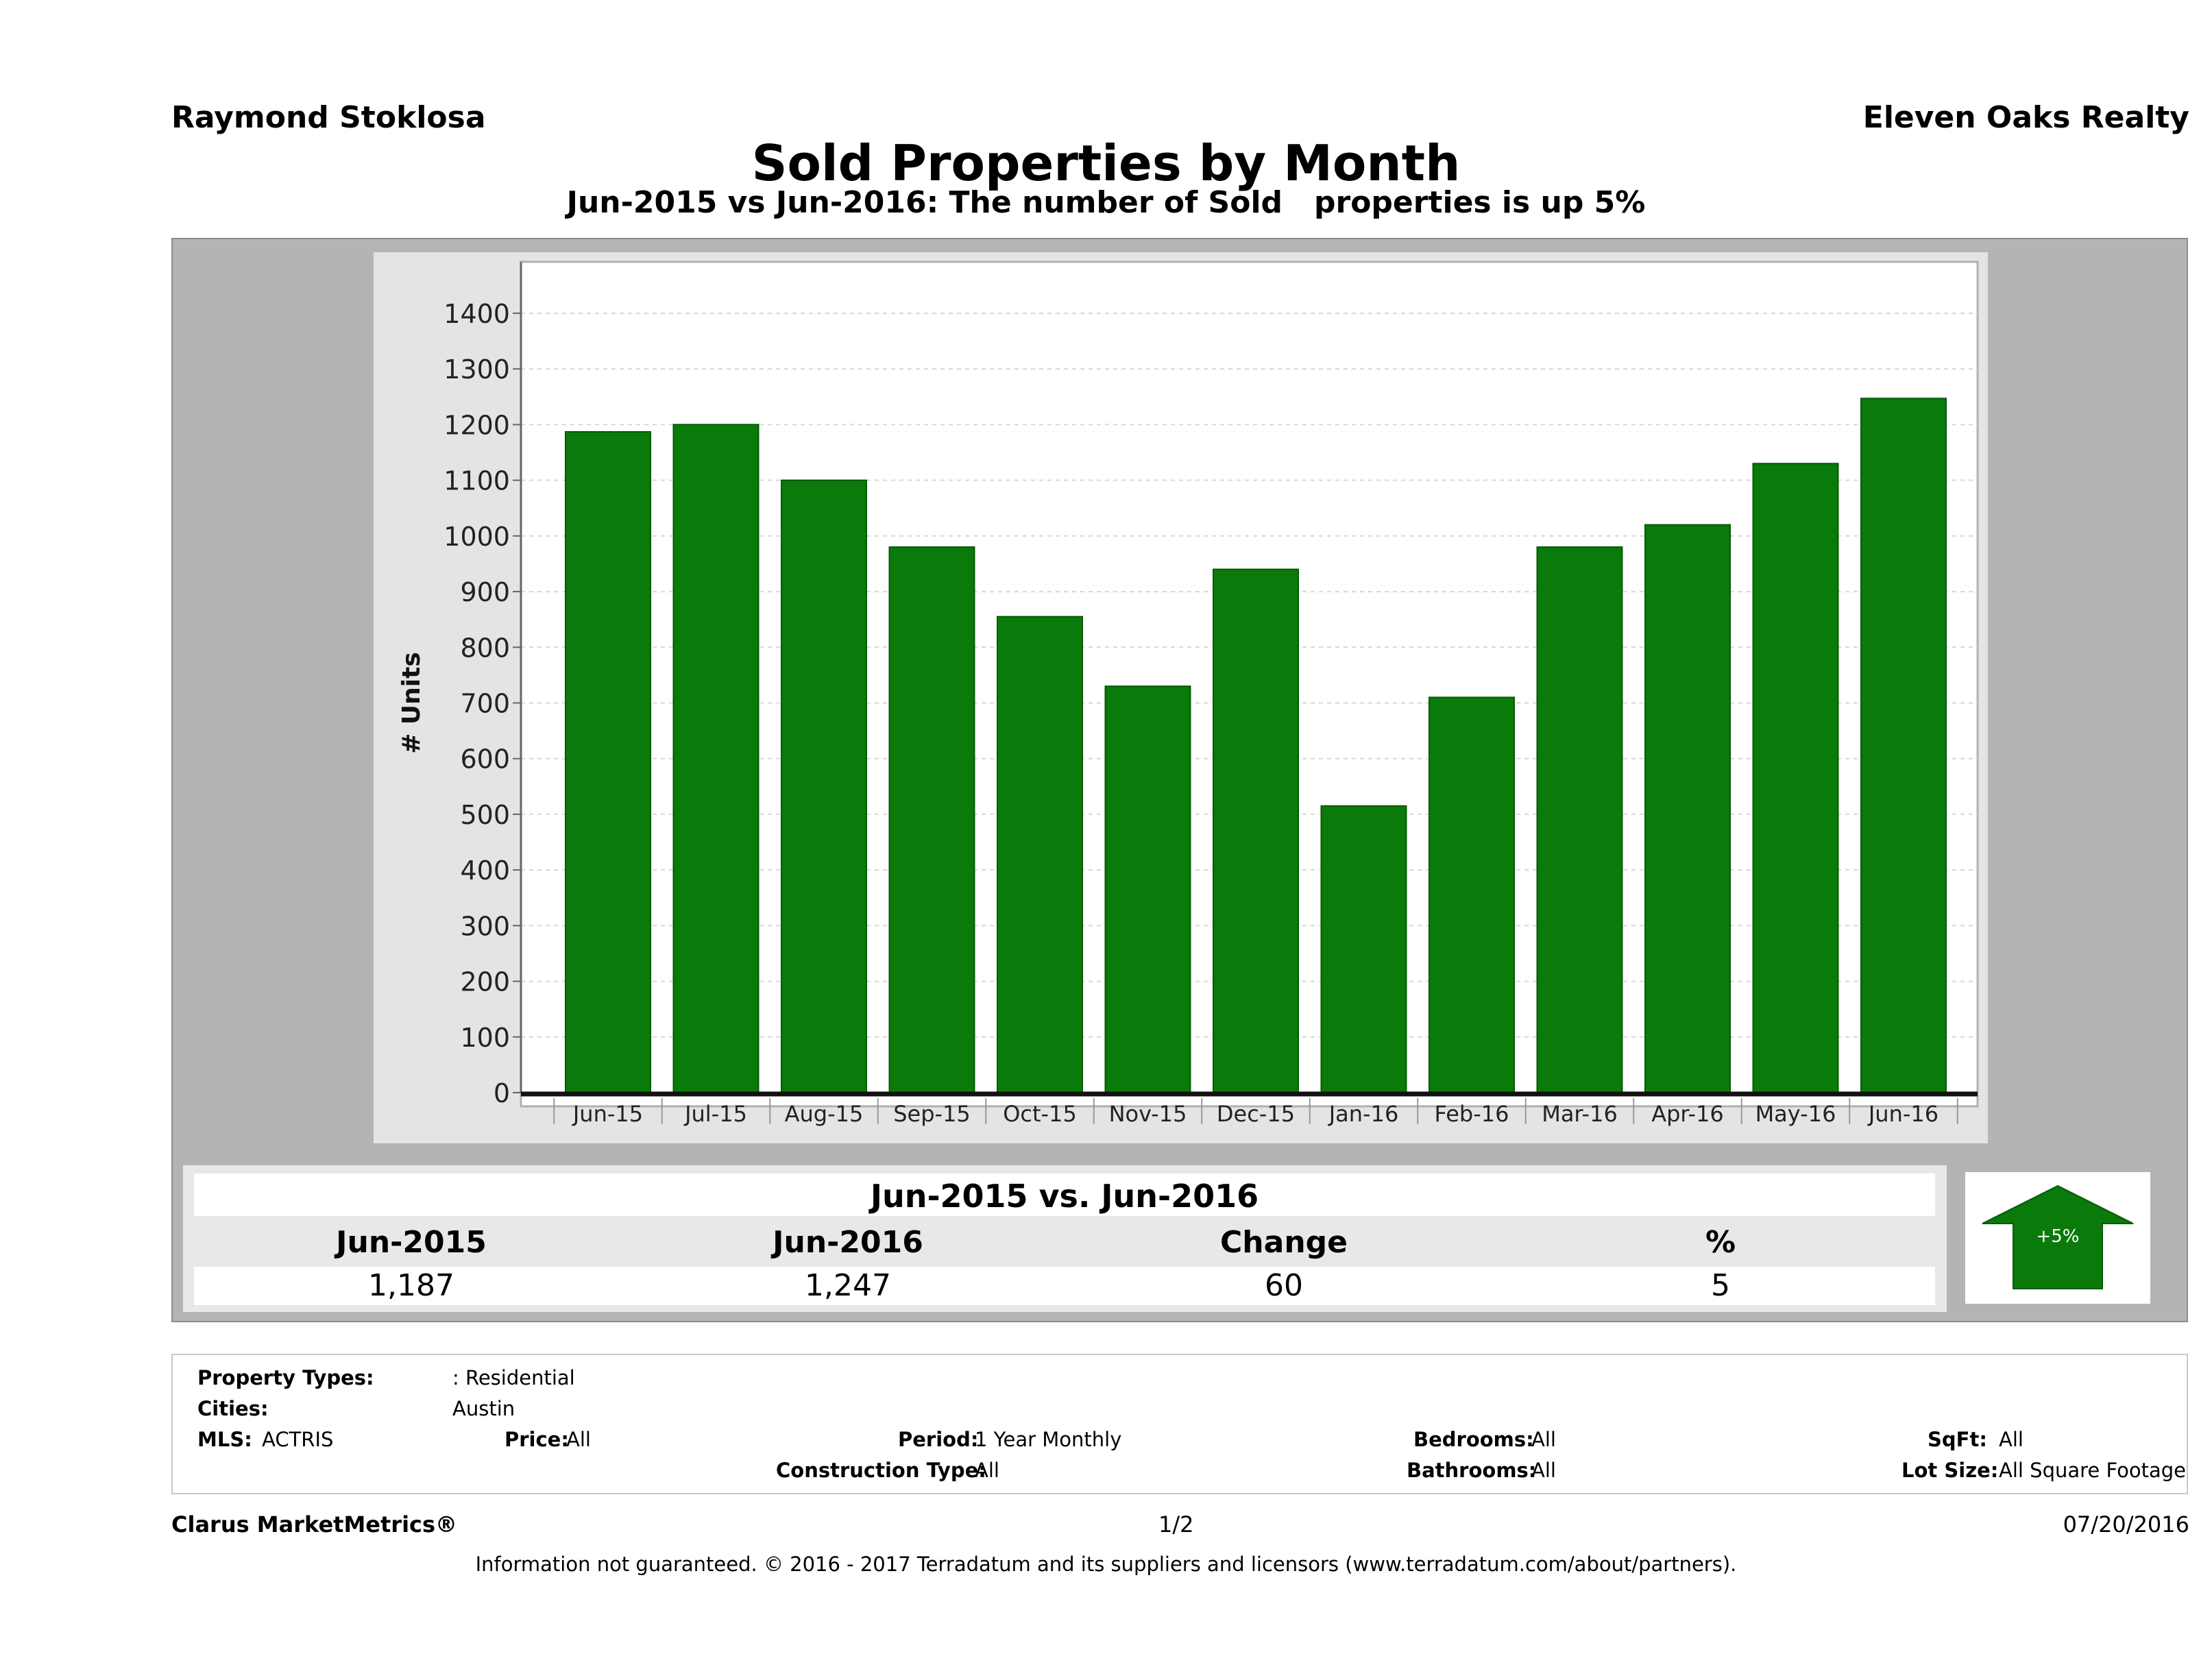 This screenshot has height=1678, width=2212. Describe the element at coordinates (485, 982) in the screenshot. I see `y-tick-label: 200` at that location.